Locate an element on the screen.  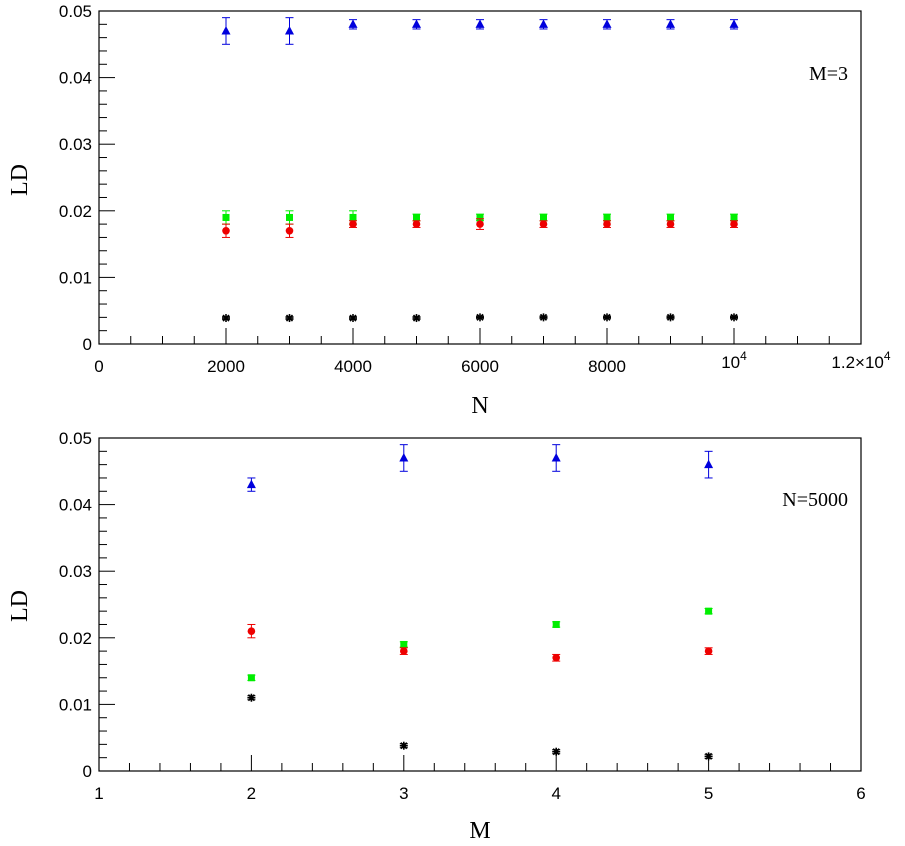
x-tick-label: 4 is located at coordinates (555, 793).